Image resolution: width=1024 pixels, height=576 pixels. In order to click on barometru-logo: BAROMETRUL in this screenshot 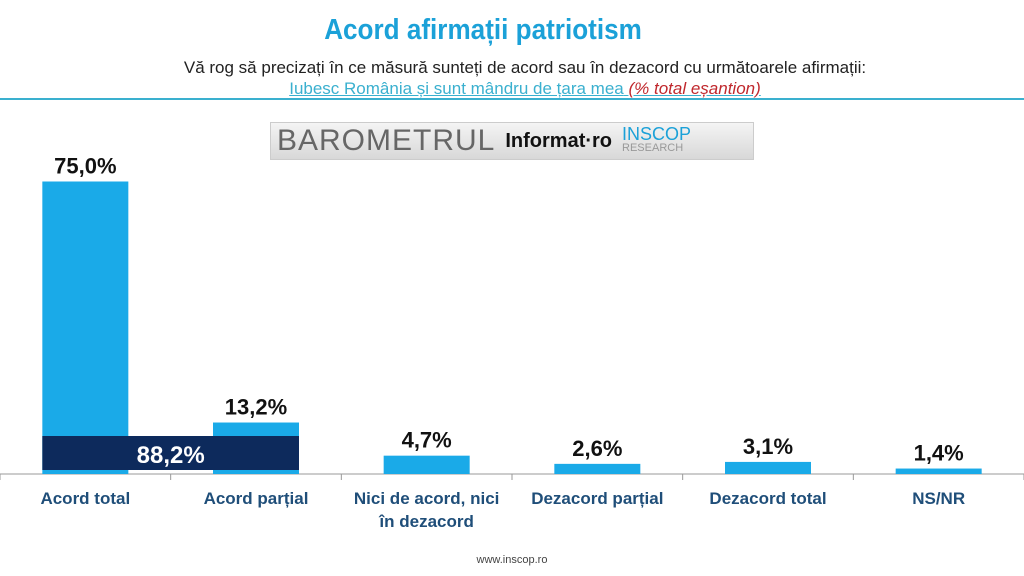, I will do `click(386, 140)`.